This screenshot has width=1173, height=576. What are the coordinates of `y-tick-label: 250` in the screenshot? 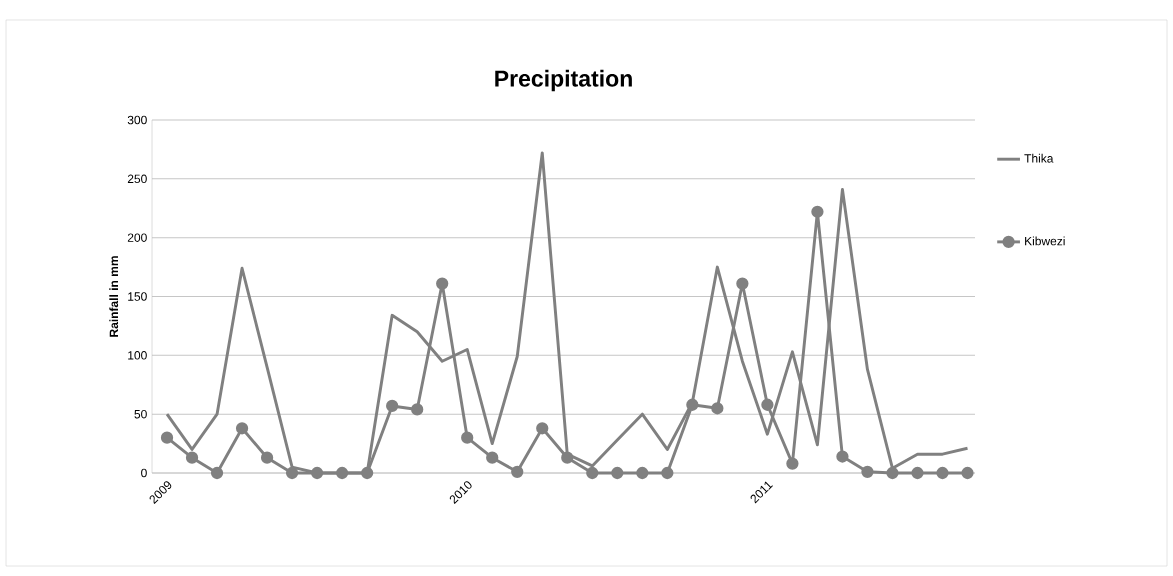 It's located at (137, 179).